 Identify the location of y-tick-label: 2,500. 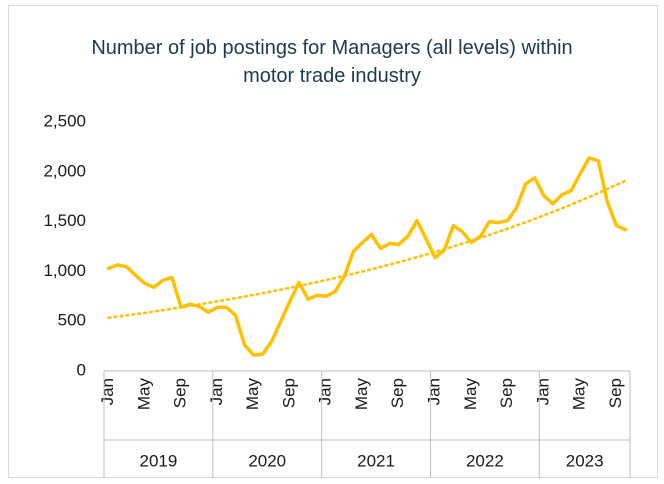
(64, 120).